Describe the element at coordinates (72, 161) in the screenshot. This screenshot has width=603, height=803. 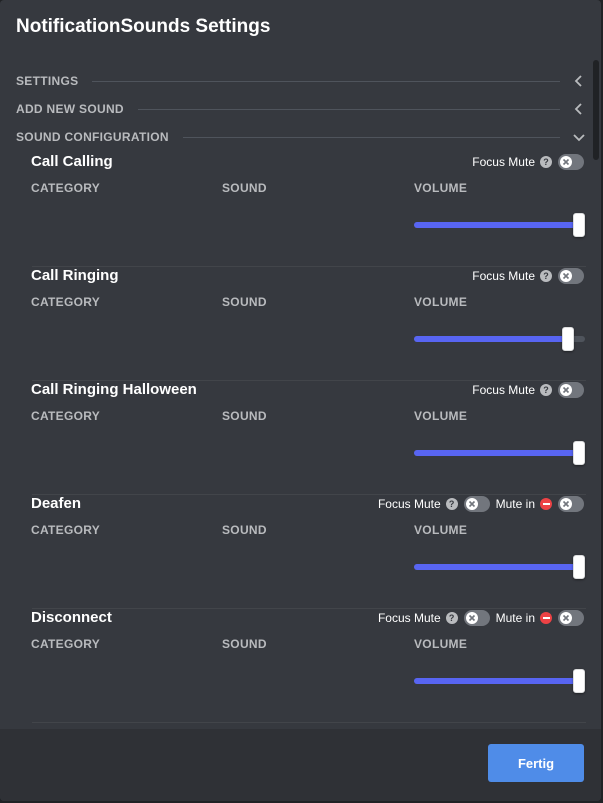
I see `sound-name: Call Calling` at that location.